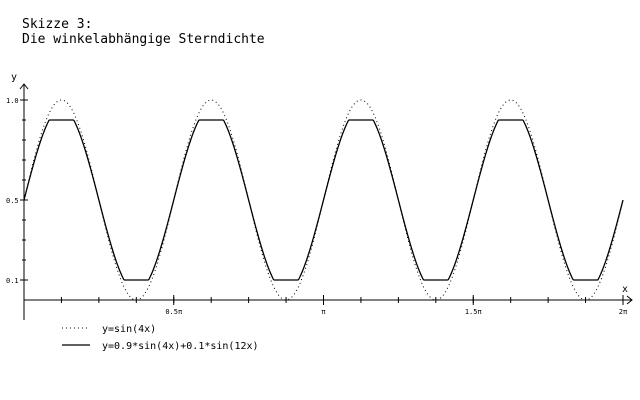  Describe the element at coordinates (24, 86) in the screenshot. I see `y-axis-arrow` at that location.